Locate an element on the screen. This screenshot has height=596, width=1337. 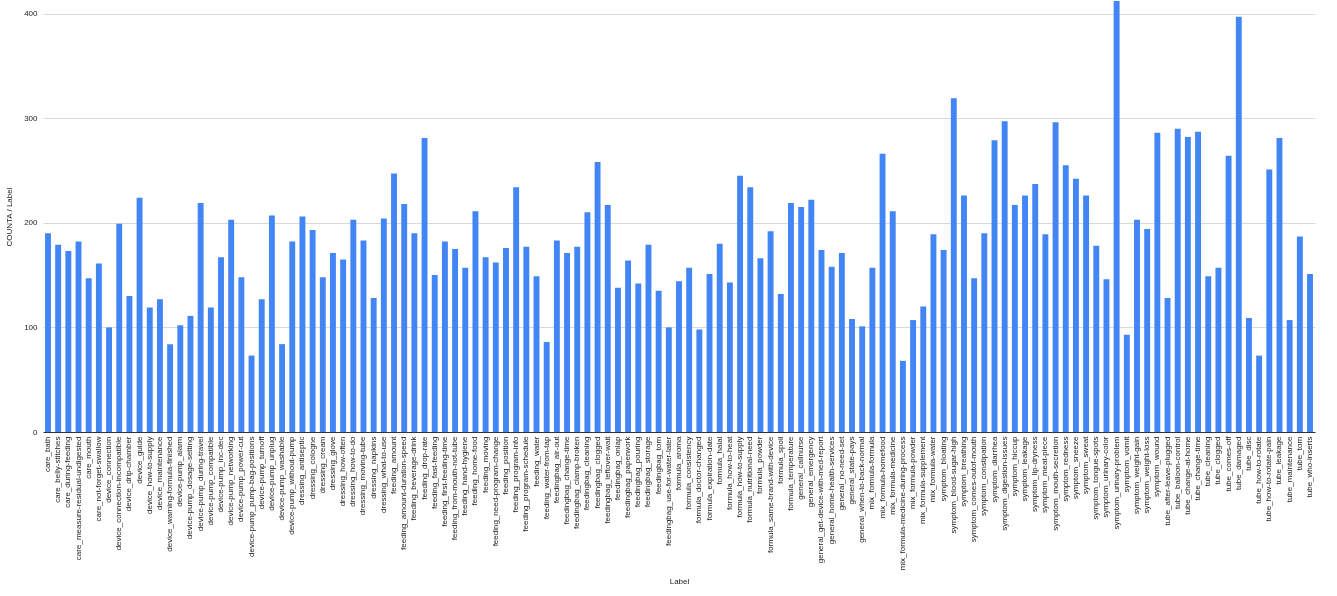
x-tick-label: care_during-feeding is located at coordinates (68, 472).